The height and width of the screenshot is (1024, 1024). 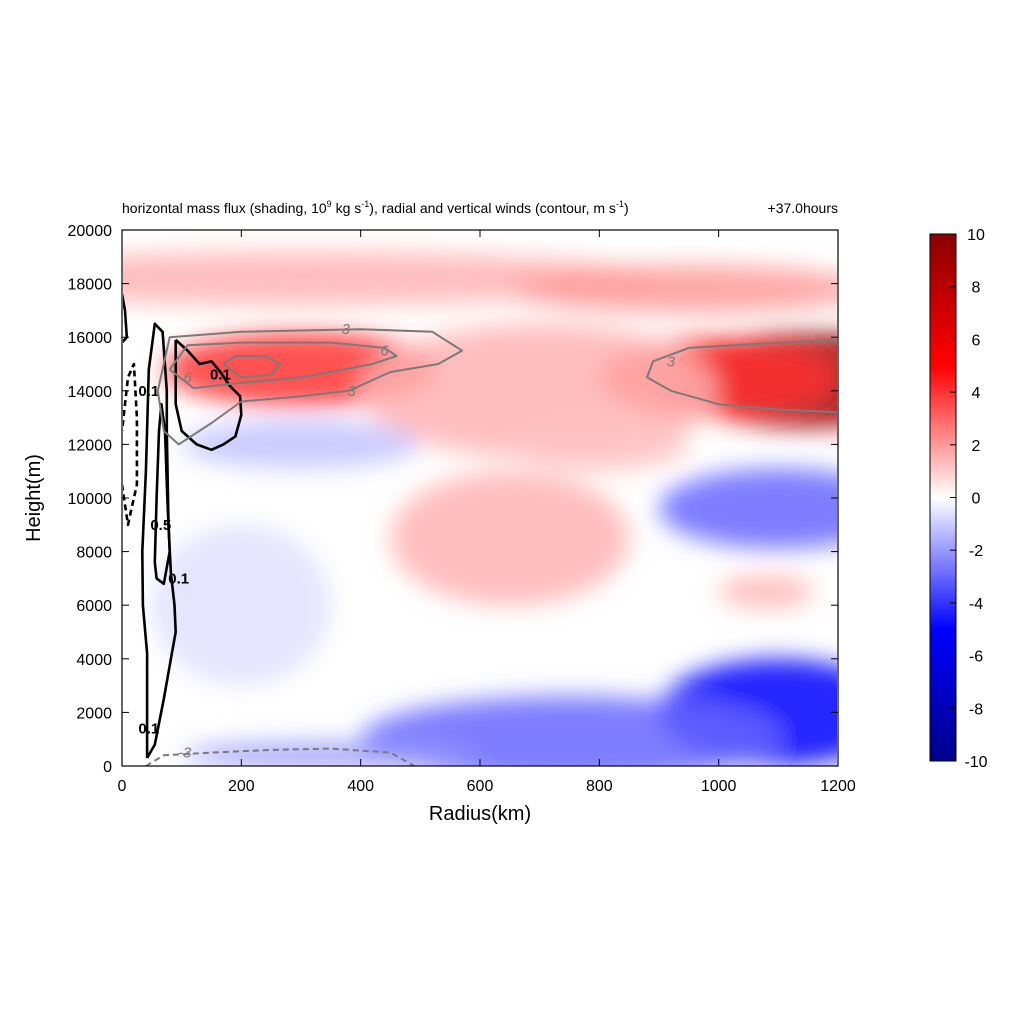 I want to click on x-tick-label: 200, so click(x=241, y=786).